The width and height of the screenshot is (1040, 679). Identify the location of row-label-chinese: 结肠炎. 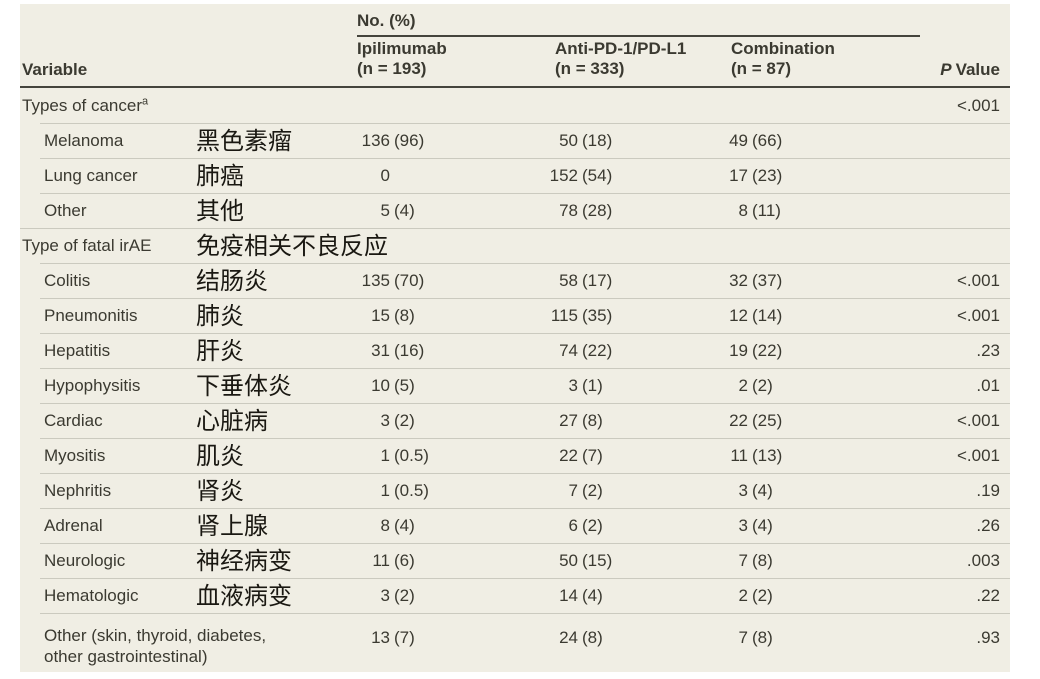
(232, 282).